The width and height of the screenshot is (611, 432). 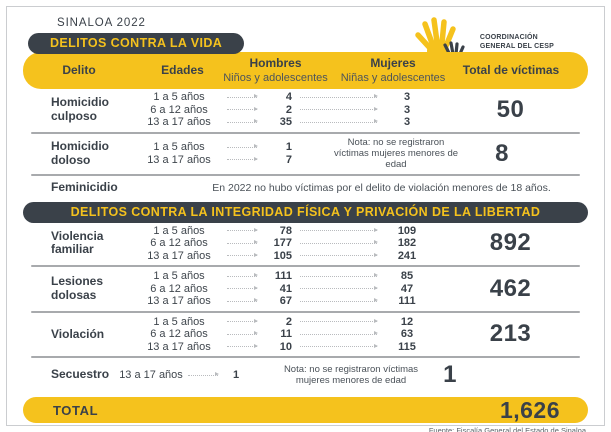 I want to click on mujeres-value: 109, so click(x=407, y=230).